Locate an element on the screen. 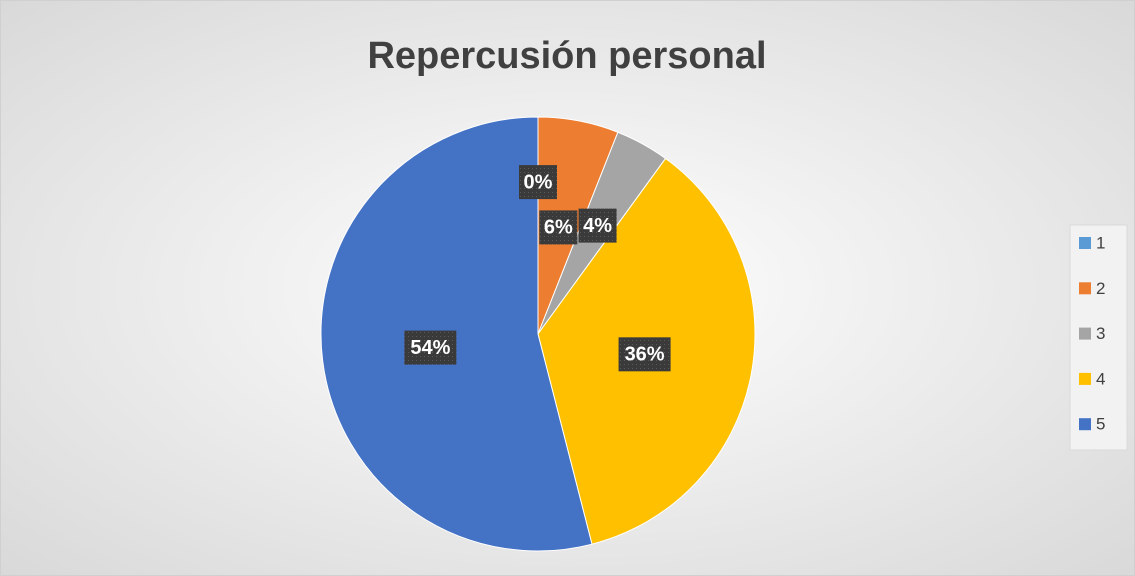 This screenshot has height=576, width=1135. data-label: 0% is located at coordinates (538, 182).